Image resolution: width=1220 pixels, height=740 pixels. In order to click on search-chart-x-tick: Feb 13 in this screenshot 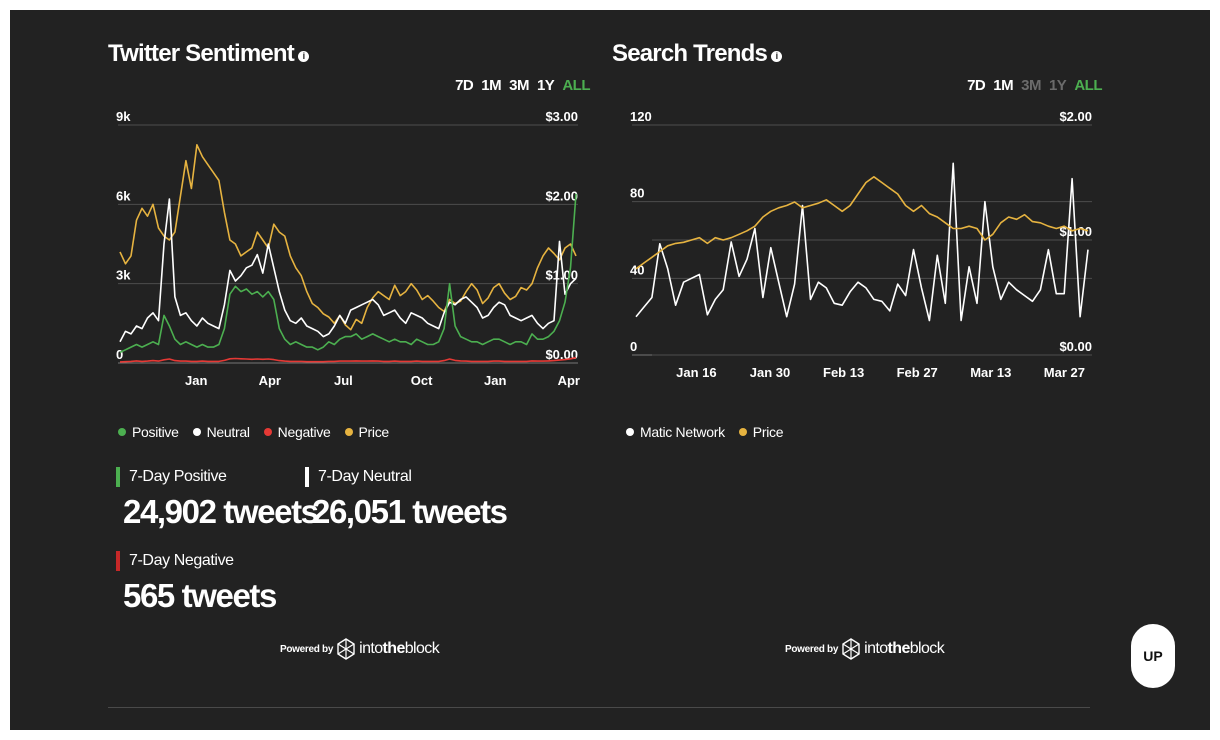, I will do `click(843, 372)`.